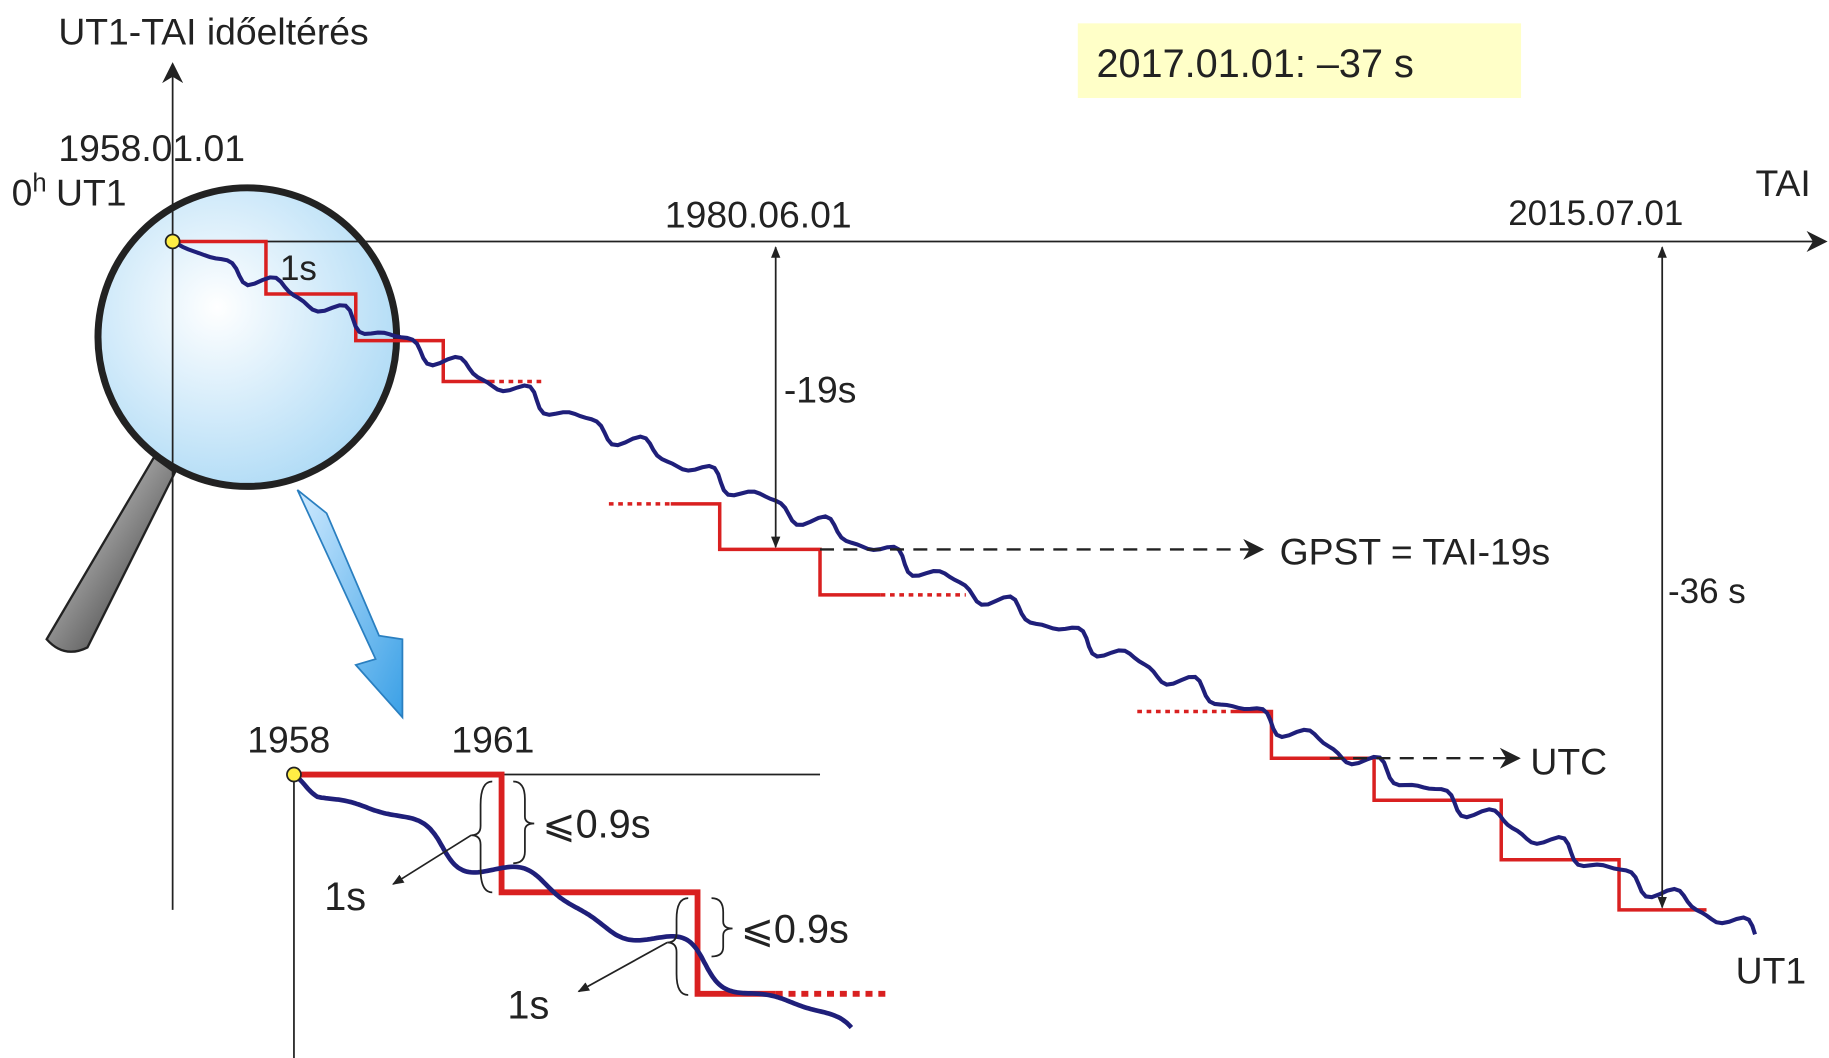 The width and height of the screenshot is (1829, 1058). What do you see at coordinates (1595, 213) in the screenshot?
I see `date-label: 2015.07.01` at bounding box center [1595, 213].